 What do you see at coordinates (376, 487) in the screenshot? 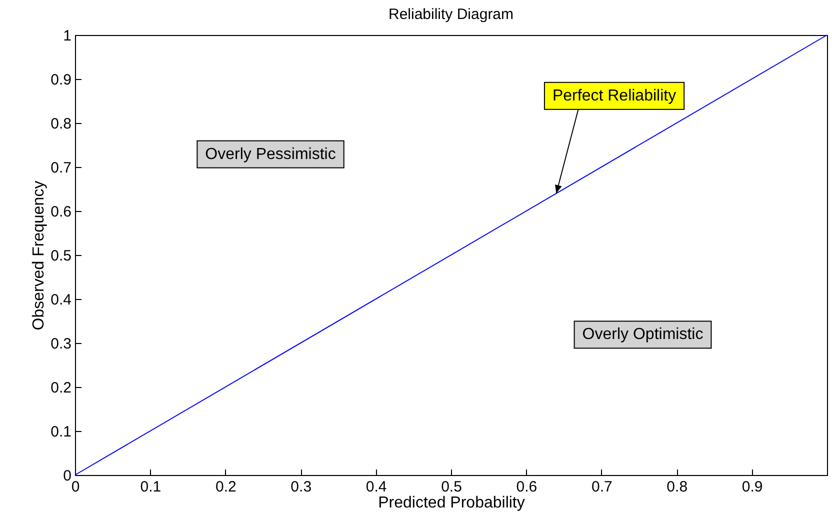
I see `x-tick-label: 0.4` at bounding box center [376, 487].